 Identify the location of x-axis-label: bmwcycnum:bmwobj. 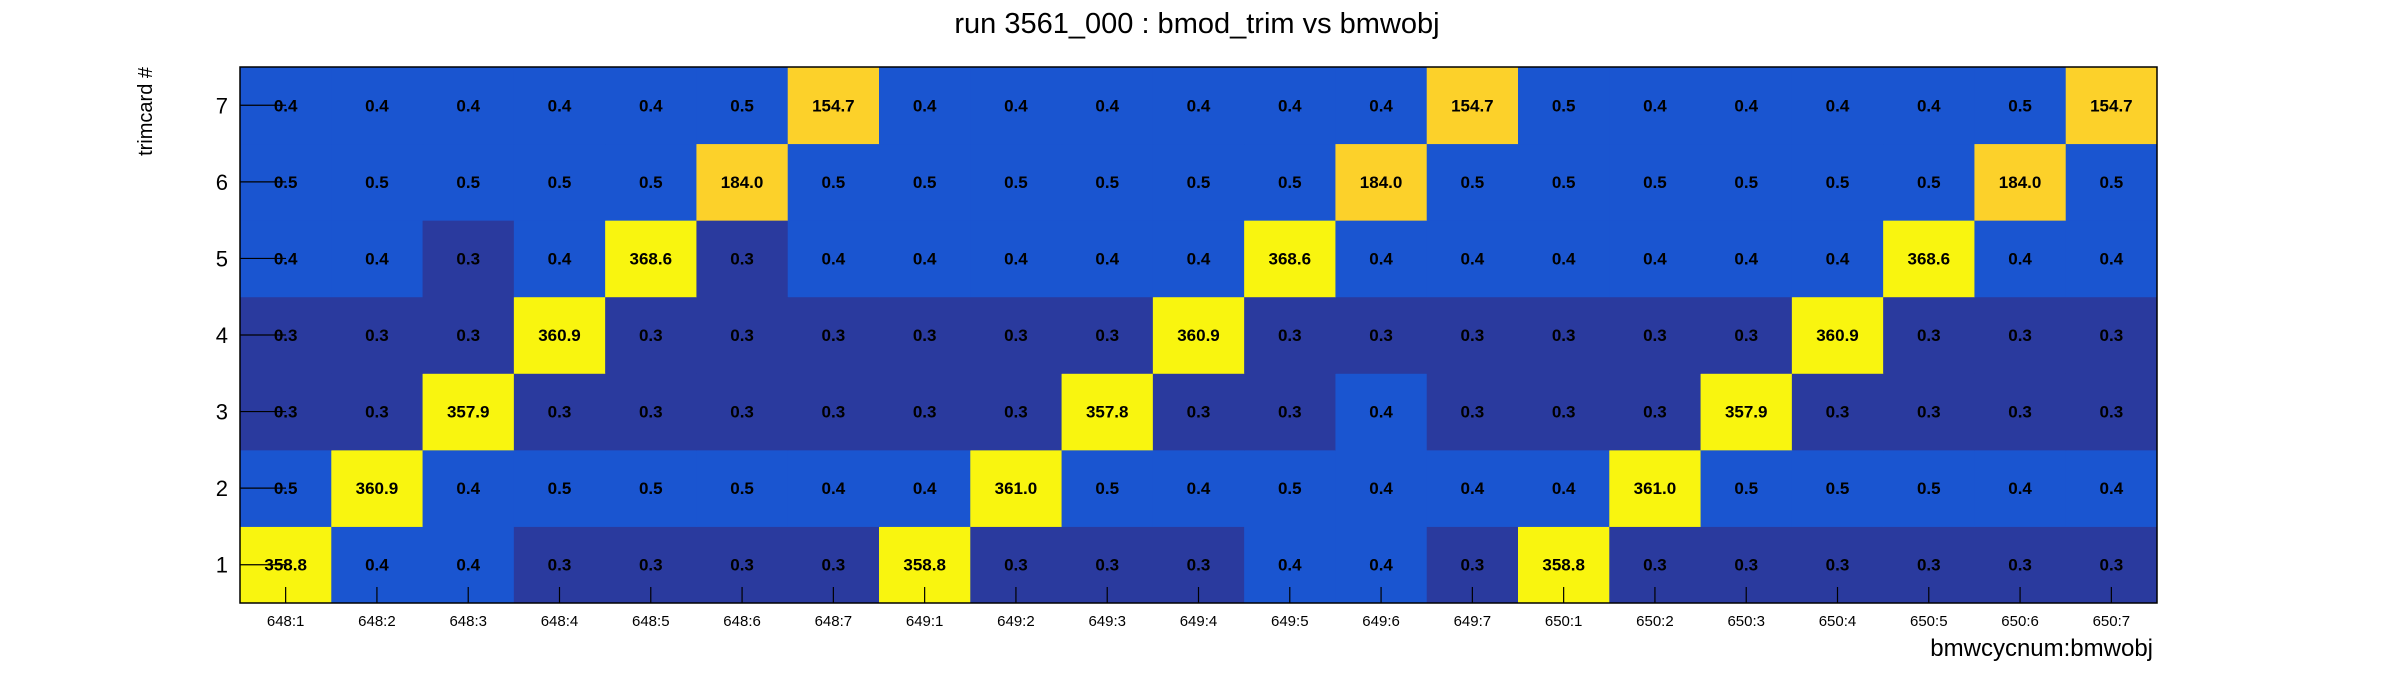
(2041, 648).